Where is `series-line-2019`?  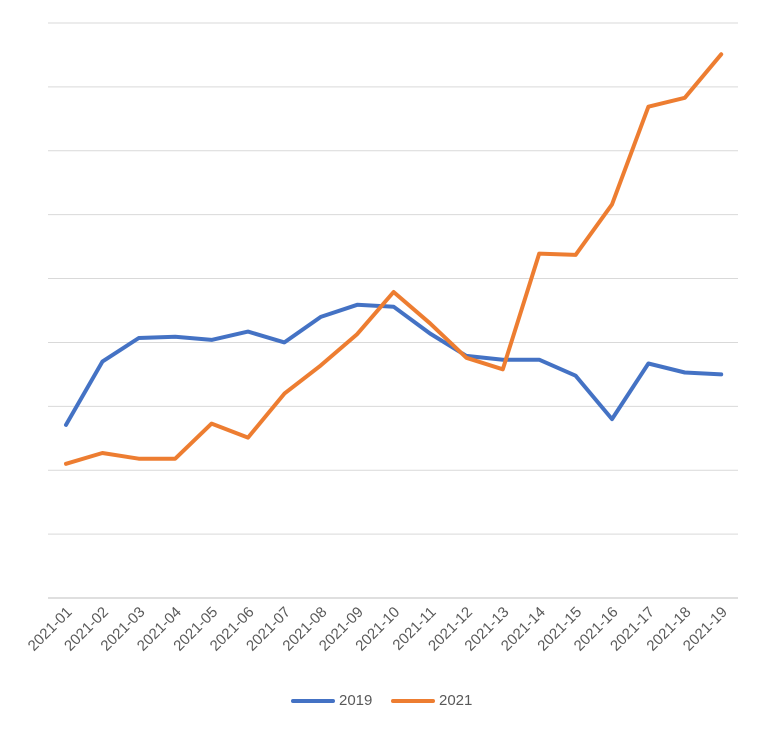
series-line-2019 is located at coordinates (394, 364).